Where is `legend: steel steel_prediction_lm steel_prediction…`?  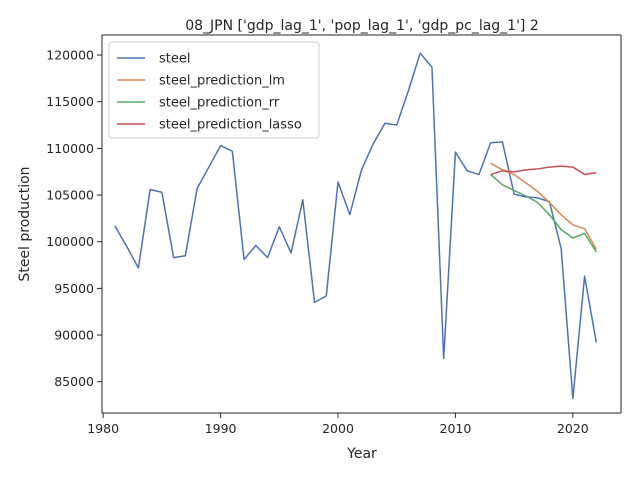
legend: steel steel_prediction_lm steel_prediction… is located at coordinates (214, 90).